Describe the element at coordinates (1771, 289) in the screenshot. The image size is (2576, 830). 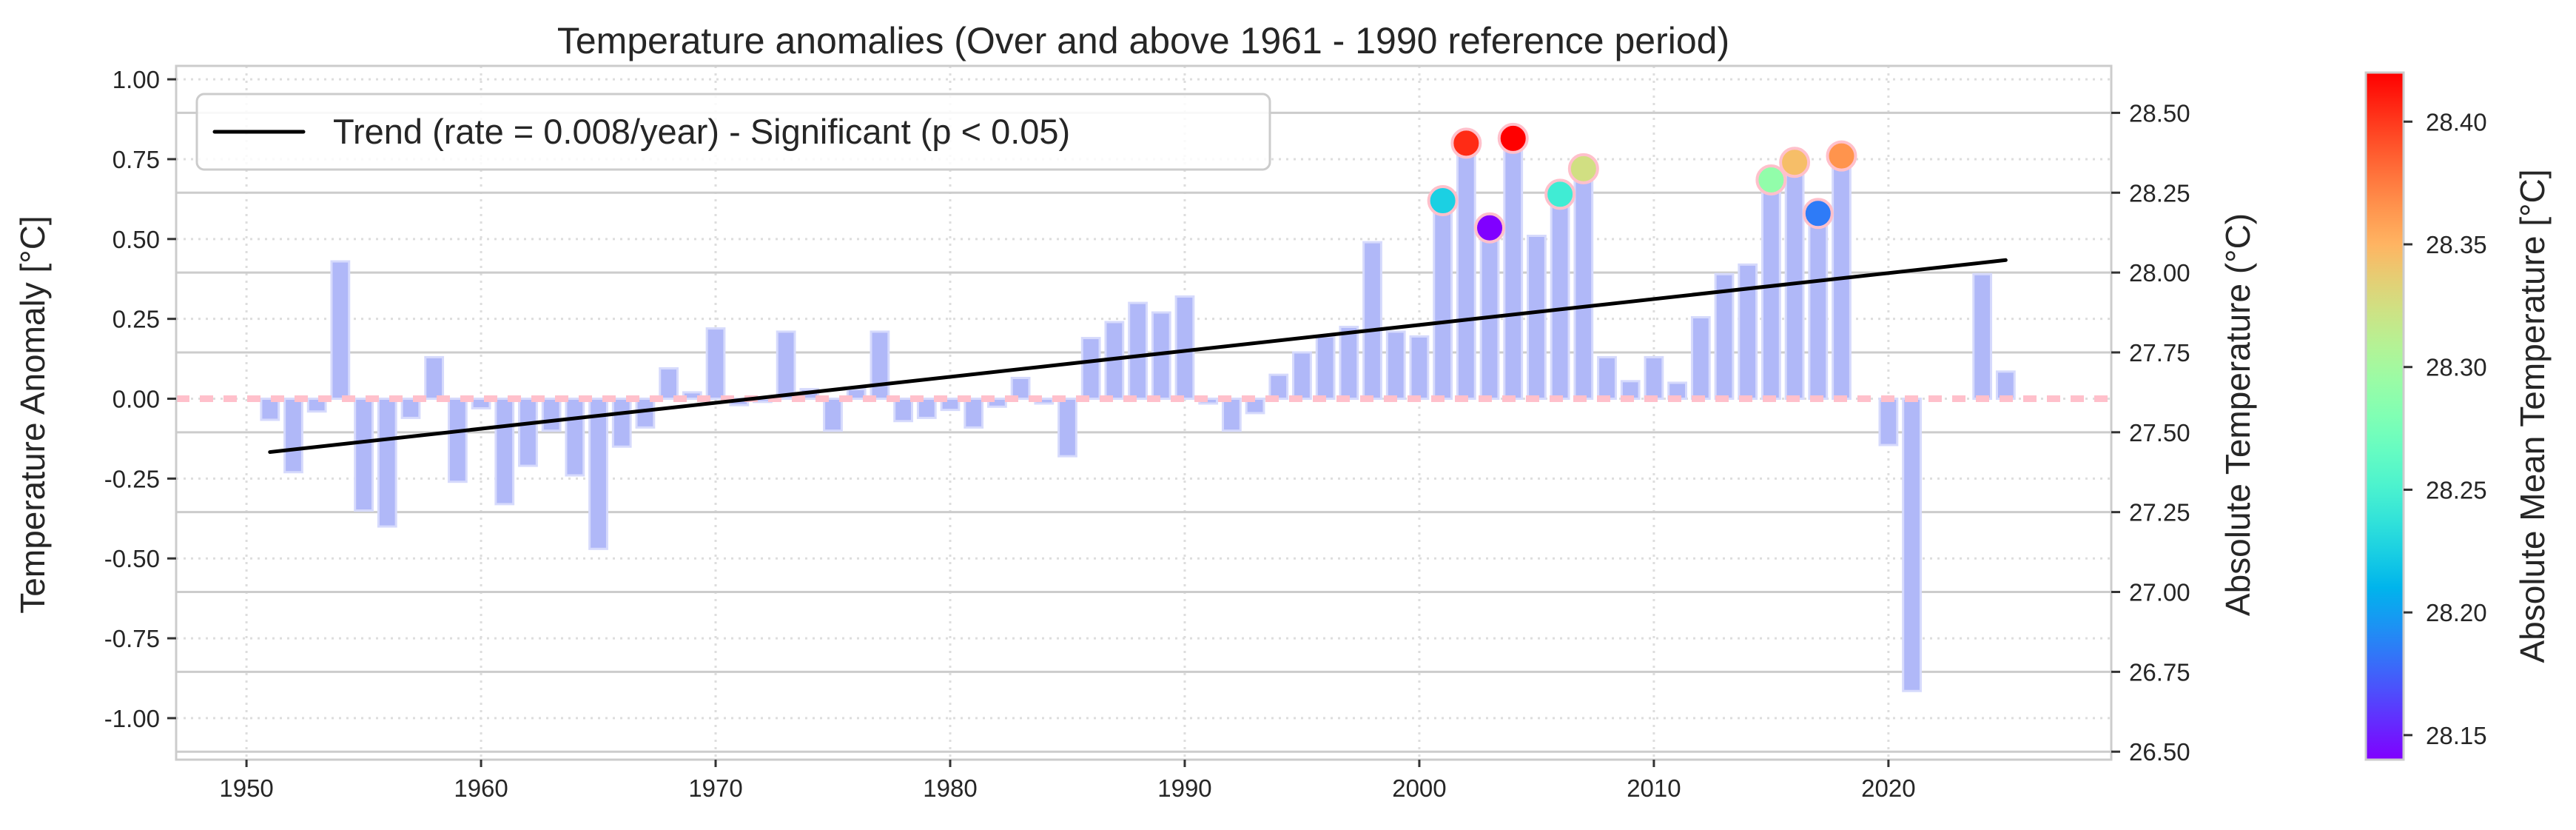
I see `bar-2015` at that location.